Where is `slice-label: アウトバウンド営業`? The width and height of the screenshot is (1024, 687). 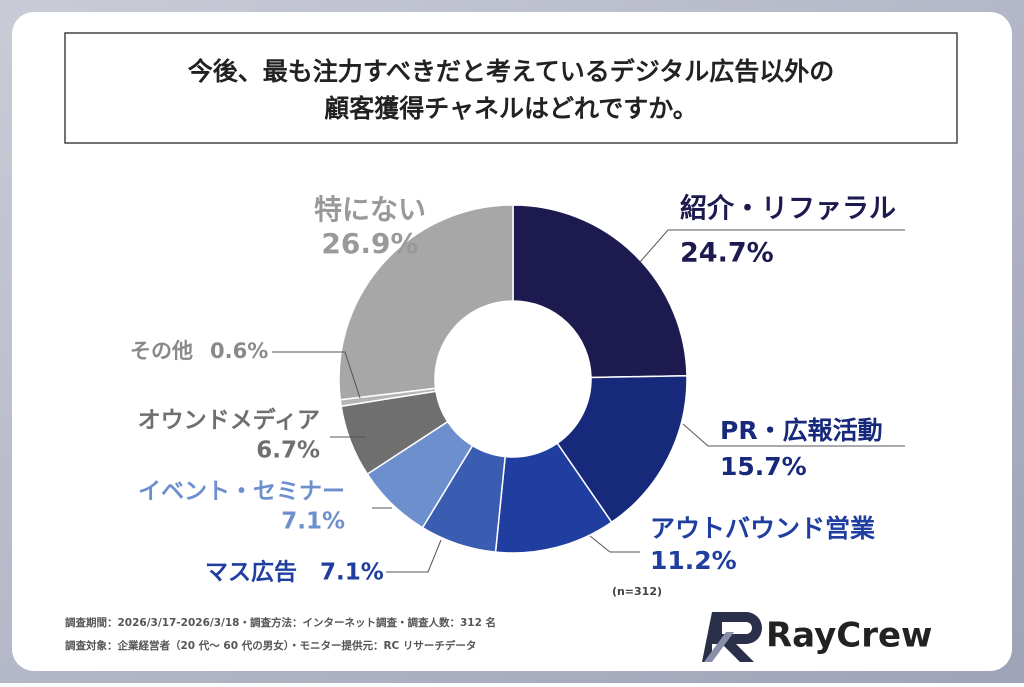 slice-label: アウトバウンド営業 is located at coordinates (762, 528).